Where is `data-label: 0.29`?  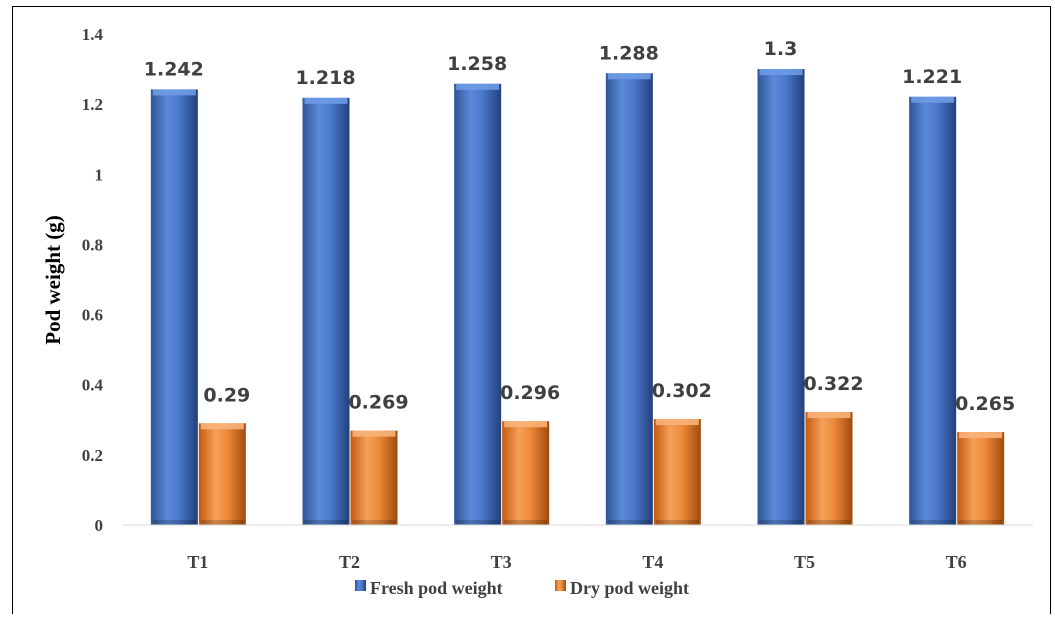
data-label: 0.29 is located at coordinates (226, 395).